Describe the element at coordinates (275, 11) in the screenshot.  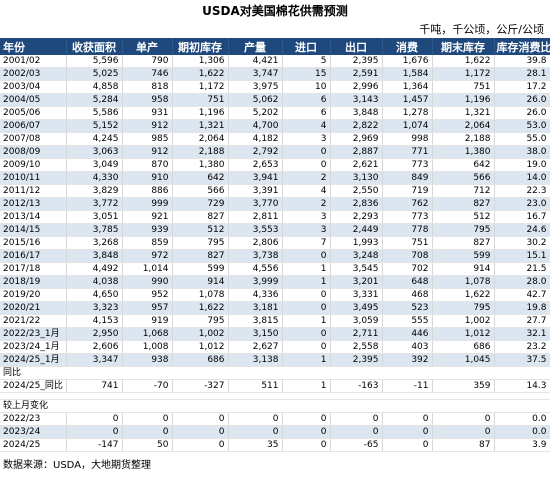
I see `report-title: USDA对美国棉花供需预测` at that location.